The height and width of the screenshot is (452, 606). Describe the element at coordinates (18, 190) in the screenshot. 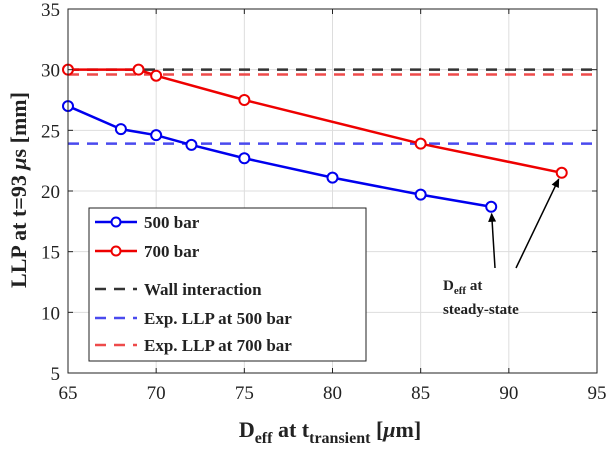

I see `y-axis-title: LLP at t=93 μs [mm]` at that location.